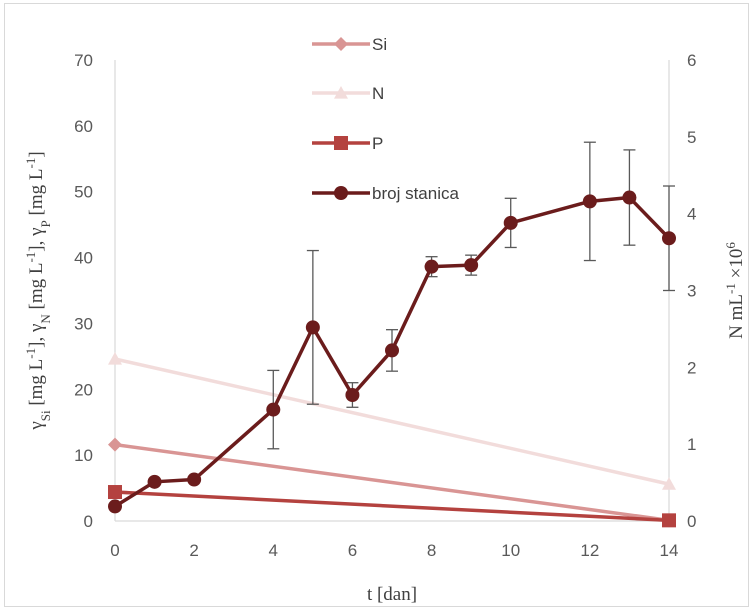 The image size is (753, 610). I want to click on legend-label: broj stanica, so click(415, 193).